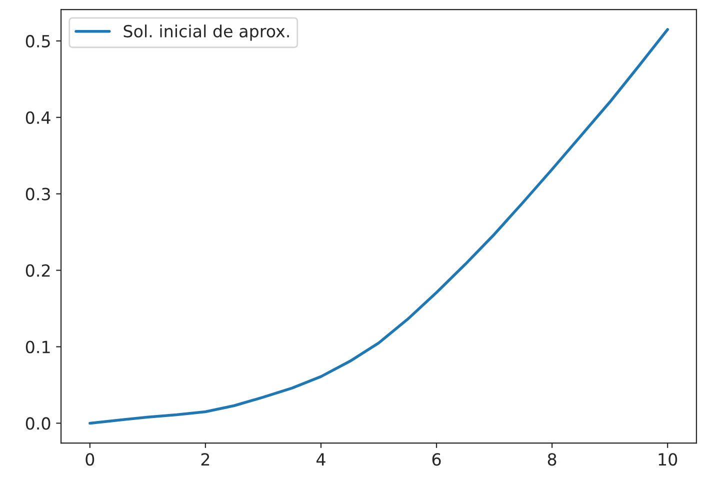  What do you see at coordinates (90, 459) in the screenshot?
I see `x-tick-label: 0` at bounding box center [90, 459].